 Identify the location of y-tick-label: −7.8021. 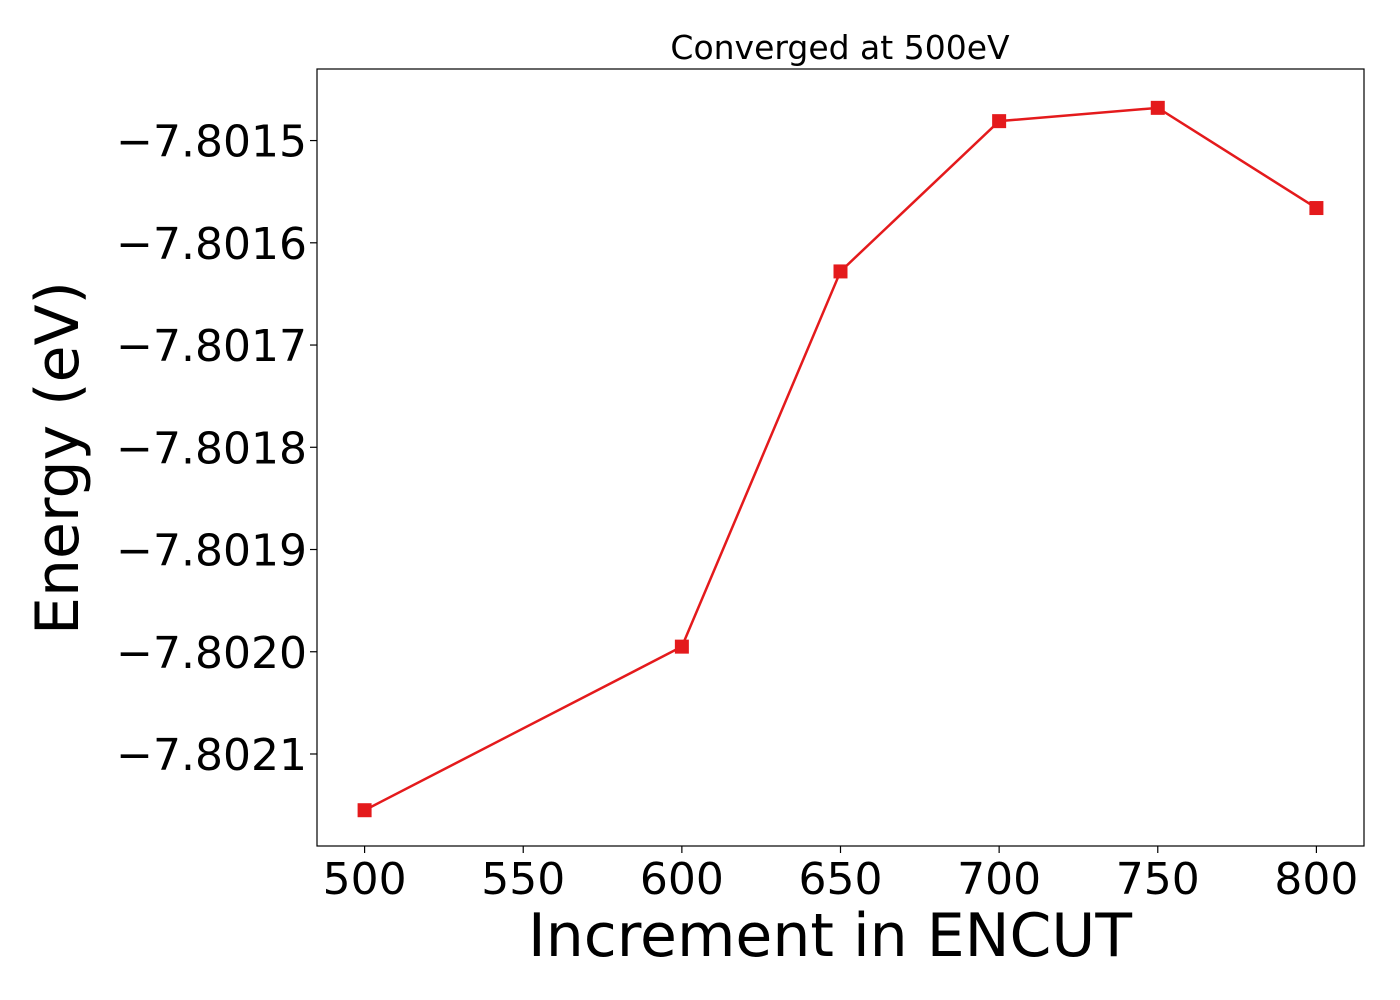
(211, 755).